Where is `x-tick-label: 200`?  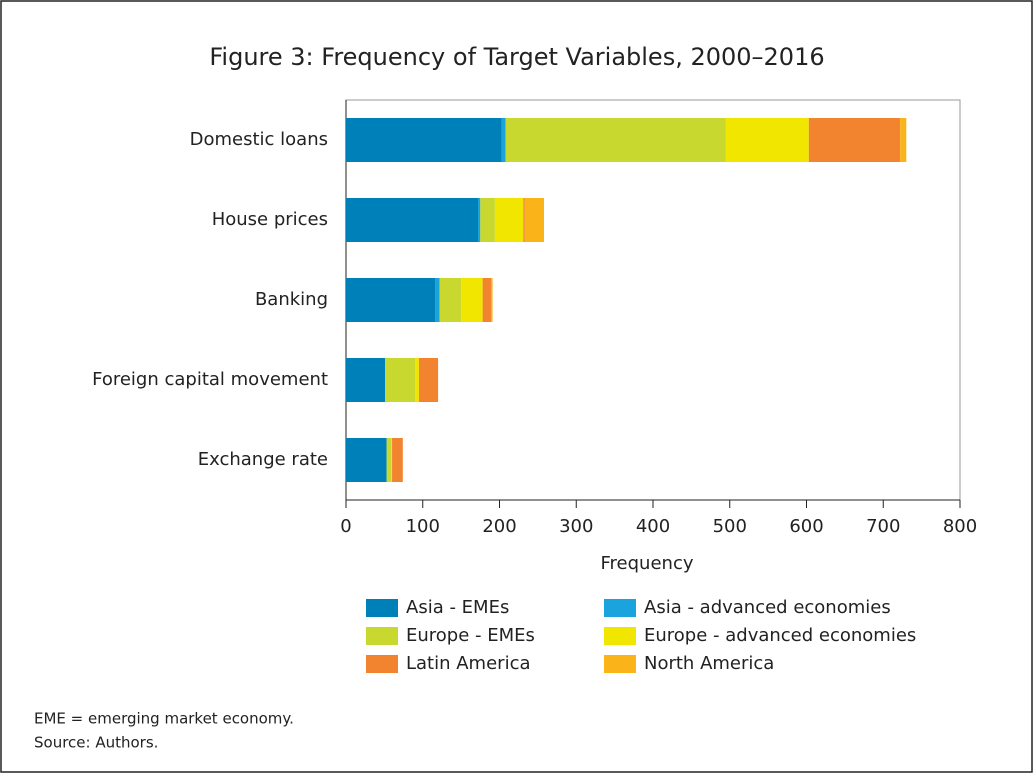
x-tick-label: 200 is located at coordinates (499, 526).